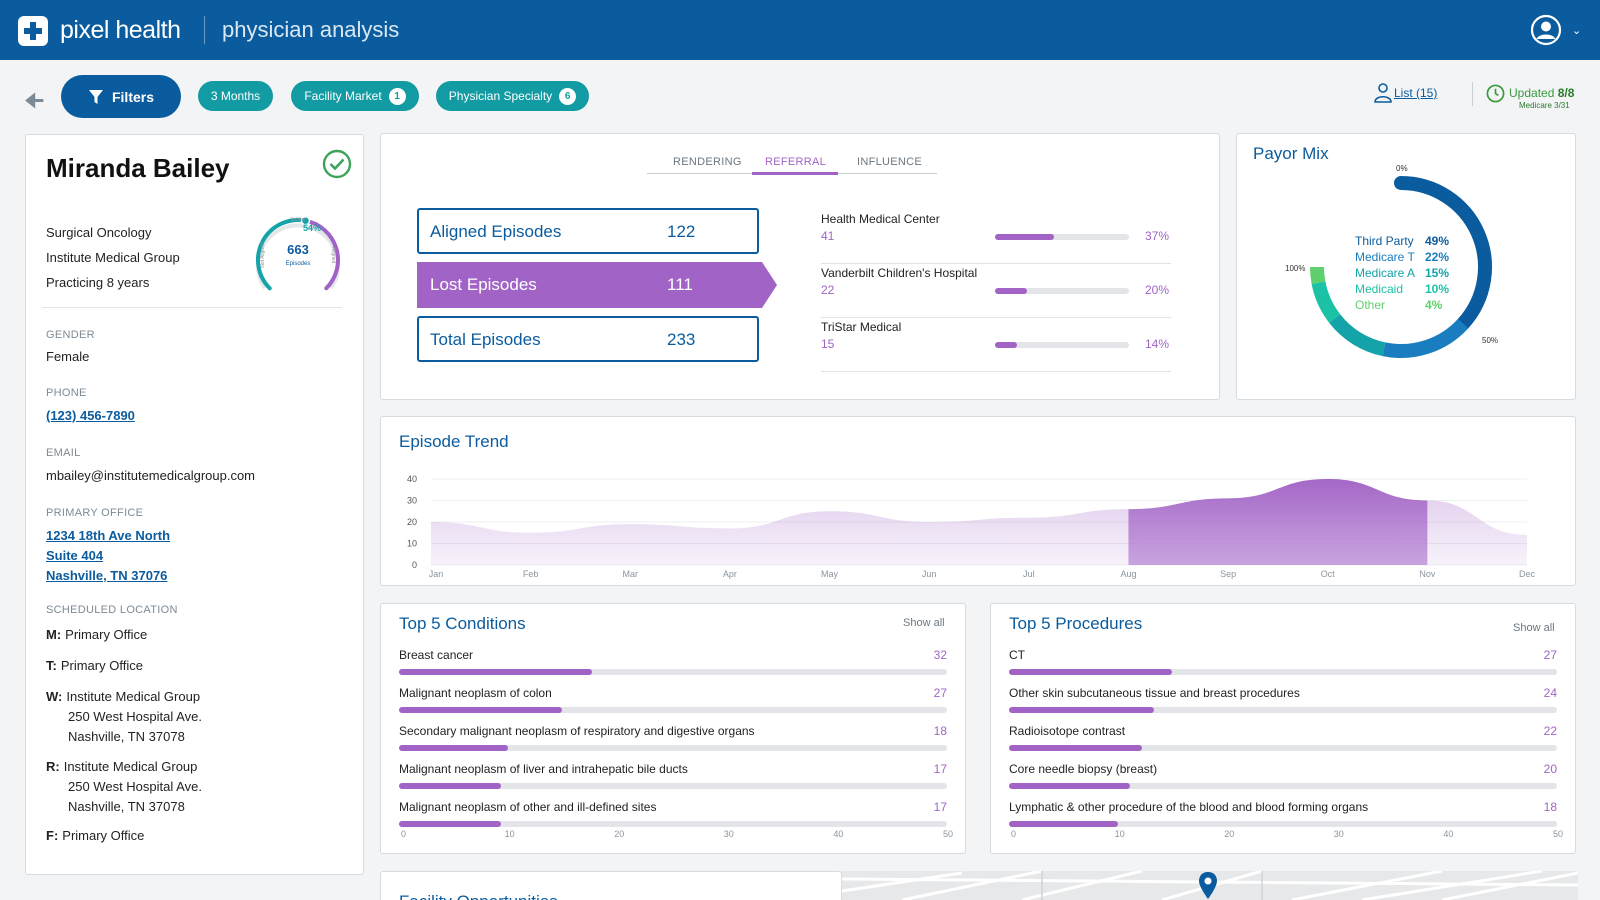 This screenshot has height=900, width=1600. I want to click on office-address-line2: Suite 404, so click(75, 555).